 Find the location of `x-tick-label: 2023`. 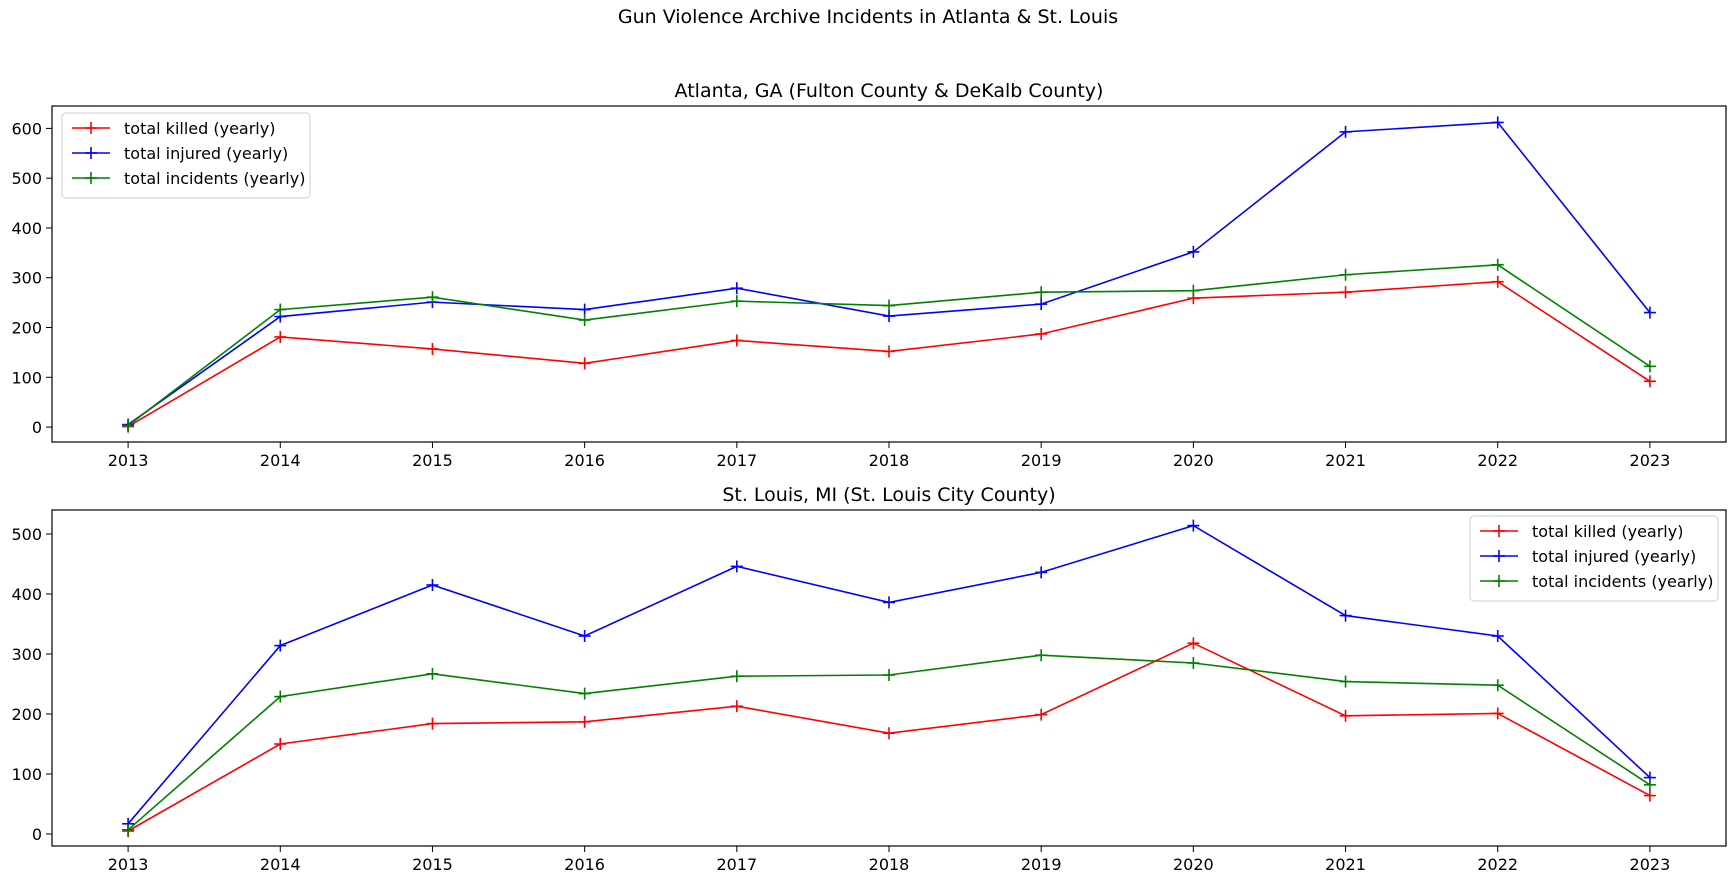

x-tick-label: 2023 is located at coordinates (1650, 460).